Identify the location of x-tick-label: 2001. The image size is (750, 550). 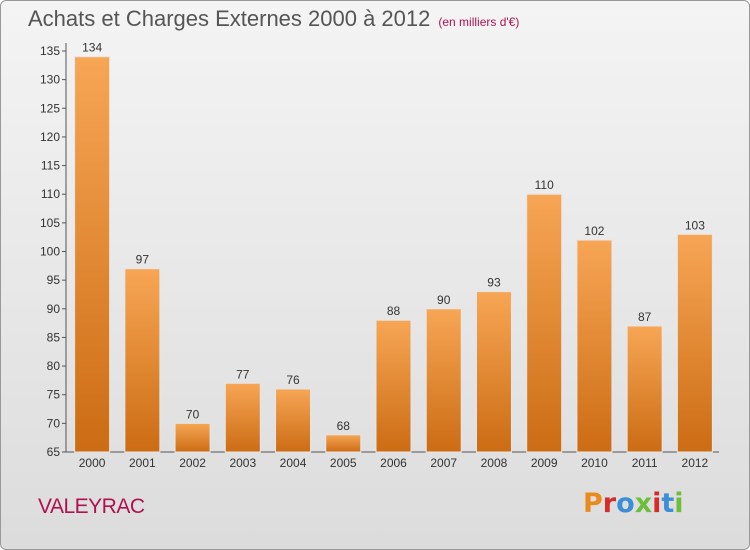
(142, 463).